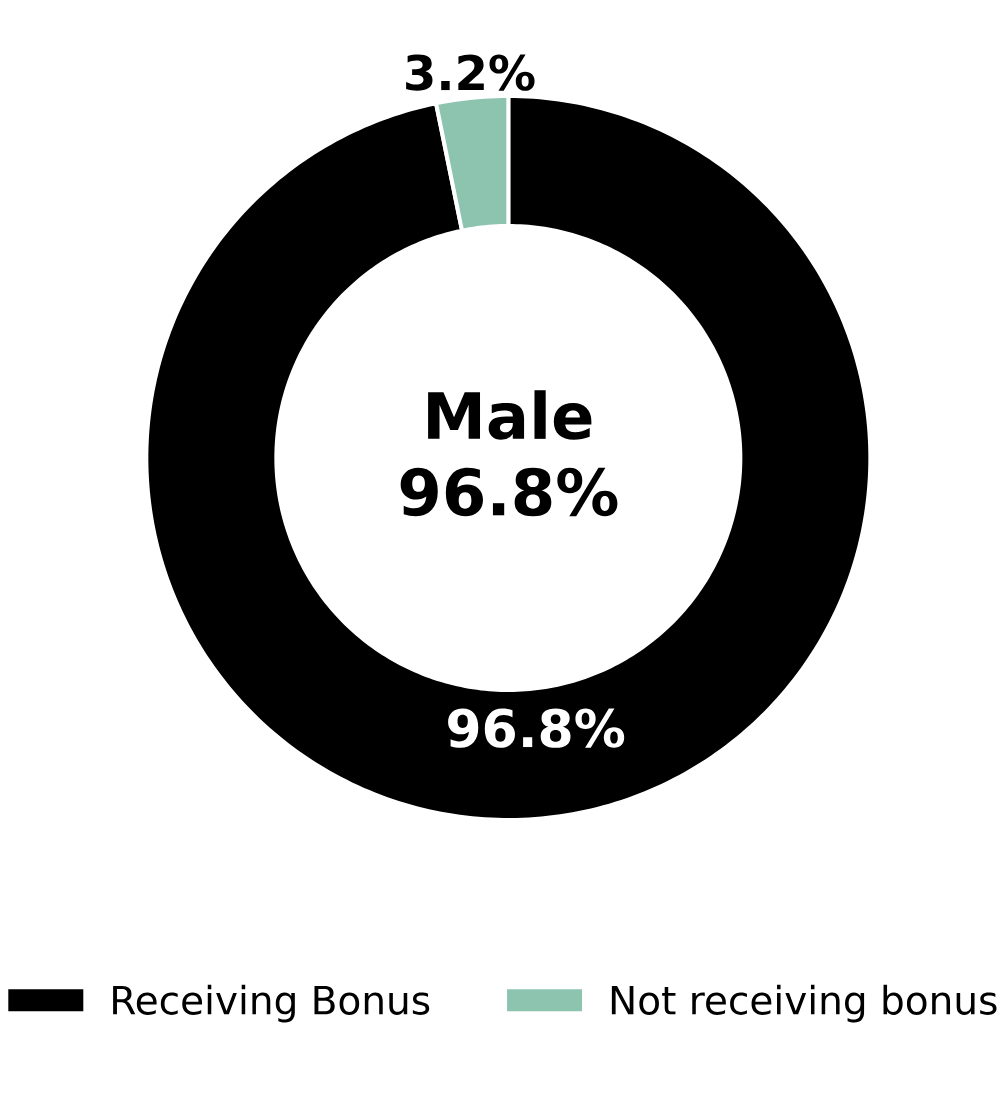 The image size is (1002, 1098). I want to click on text: 96.8%, so click(509, 492).